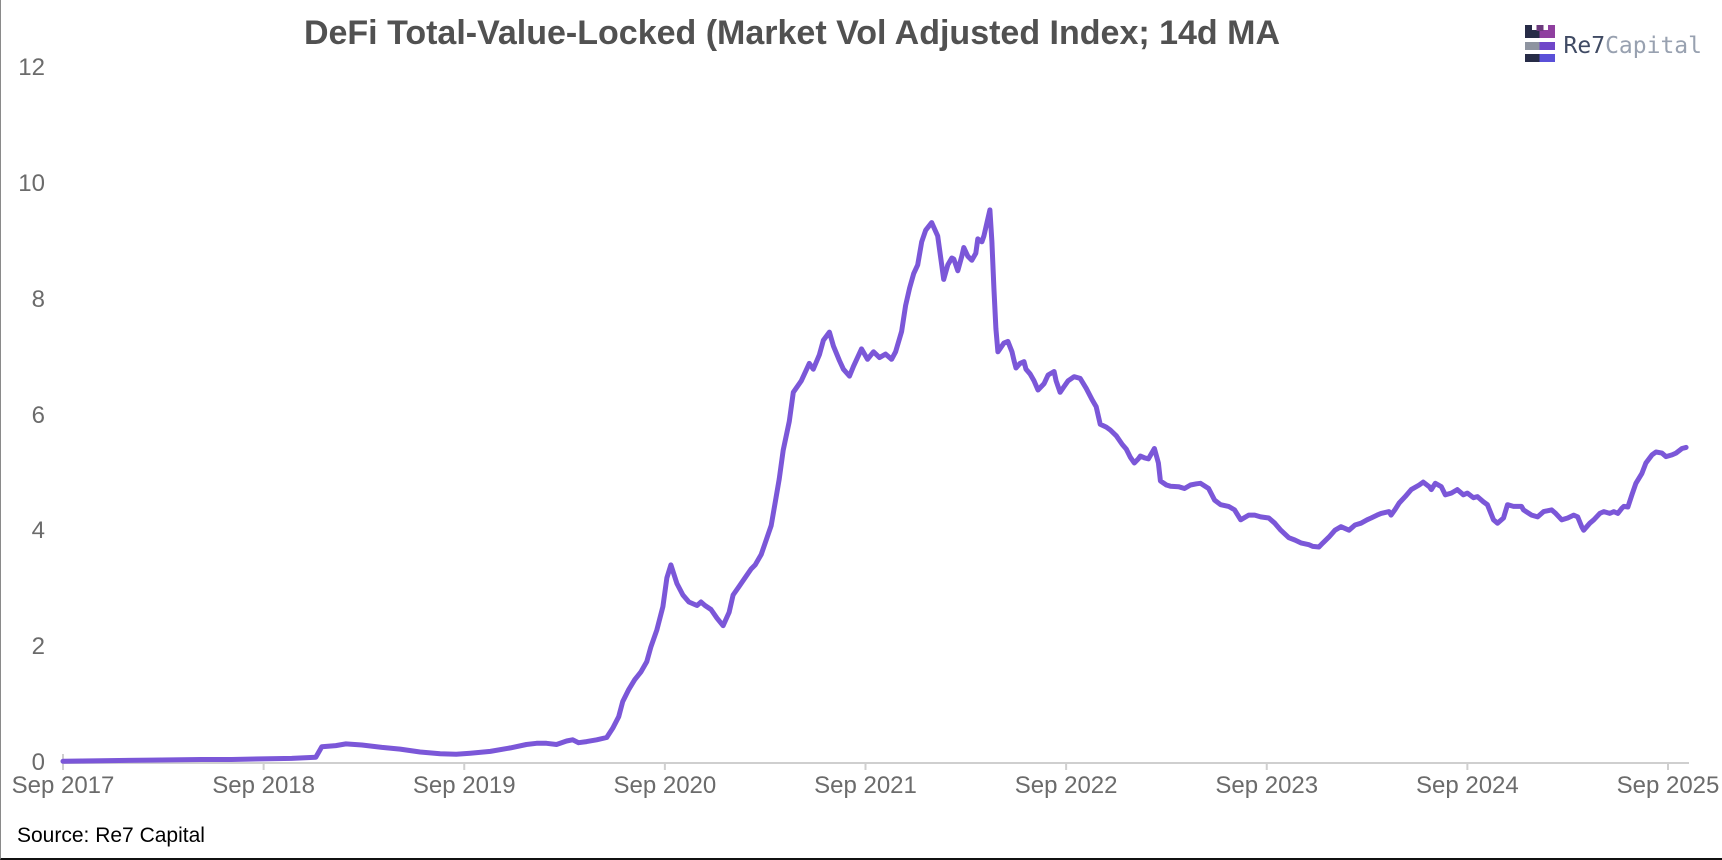  Describe the element at coordinates (1668, 785) in the screenshot. I see `x-axis-label: Sep 2025` at that location.